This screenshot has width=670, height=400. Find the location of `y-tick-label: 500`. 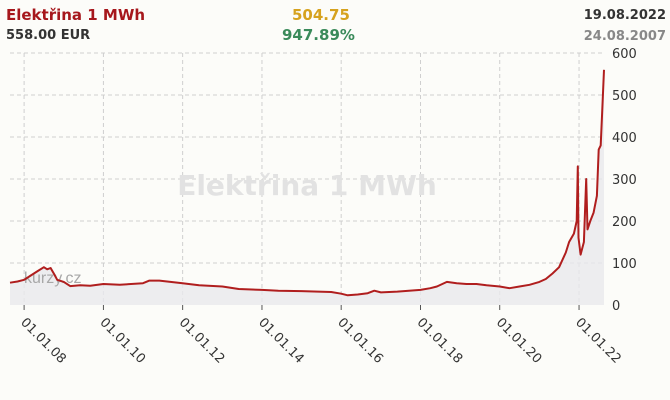

y-tick-label: 500 is located at coordinates (624, 96).